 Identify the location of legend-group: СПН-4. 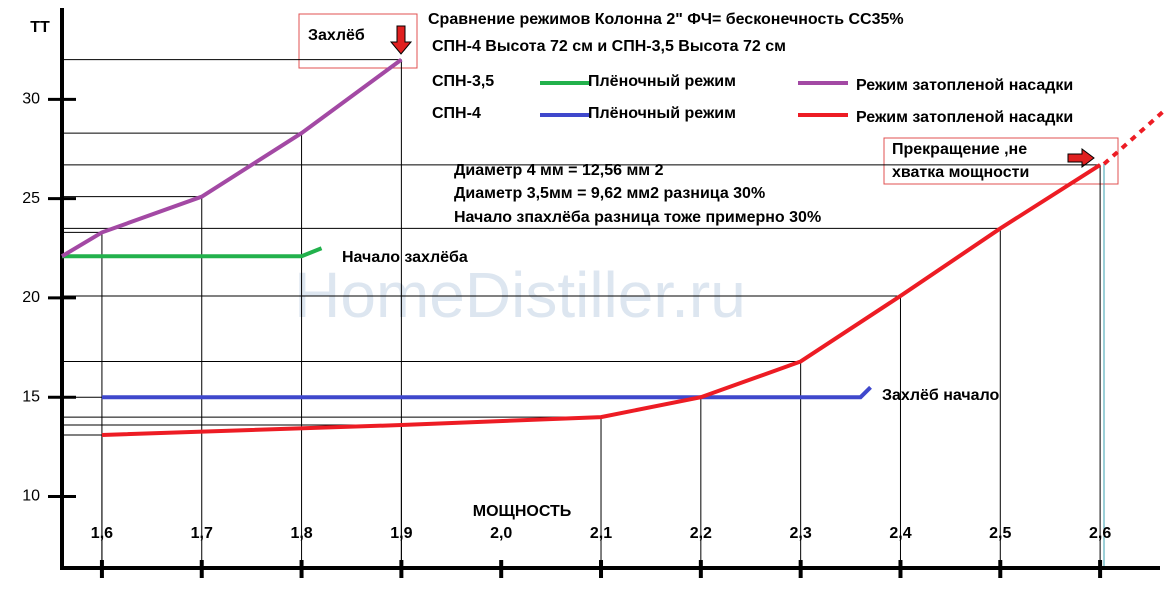
(456, 113).